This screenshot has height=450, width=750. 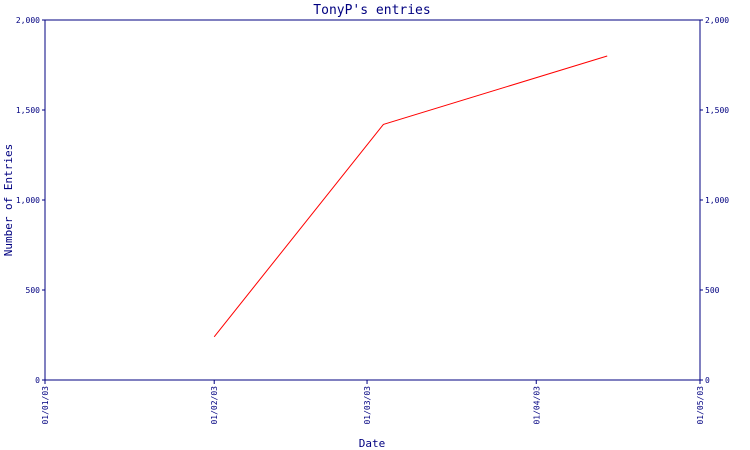 What do you see at coordinates (717, 200) in the screenshot?
I see `y-tick-label-right: 1,000` at bounding box center [717, 200].